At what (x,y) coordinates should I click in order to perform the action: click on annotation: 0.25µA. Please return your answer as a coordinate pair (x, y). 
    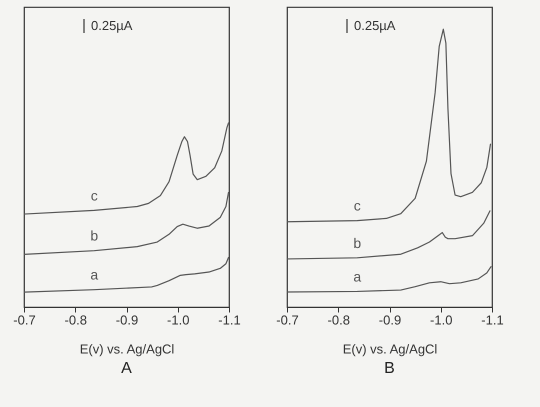
    Looking at the image, I should click on (375, 25).